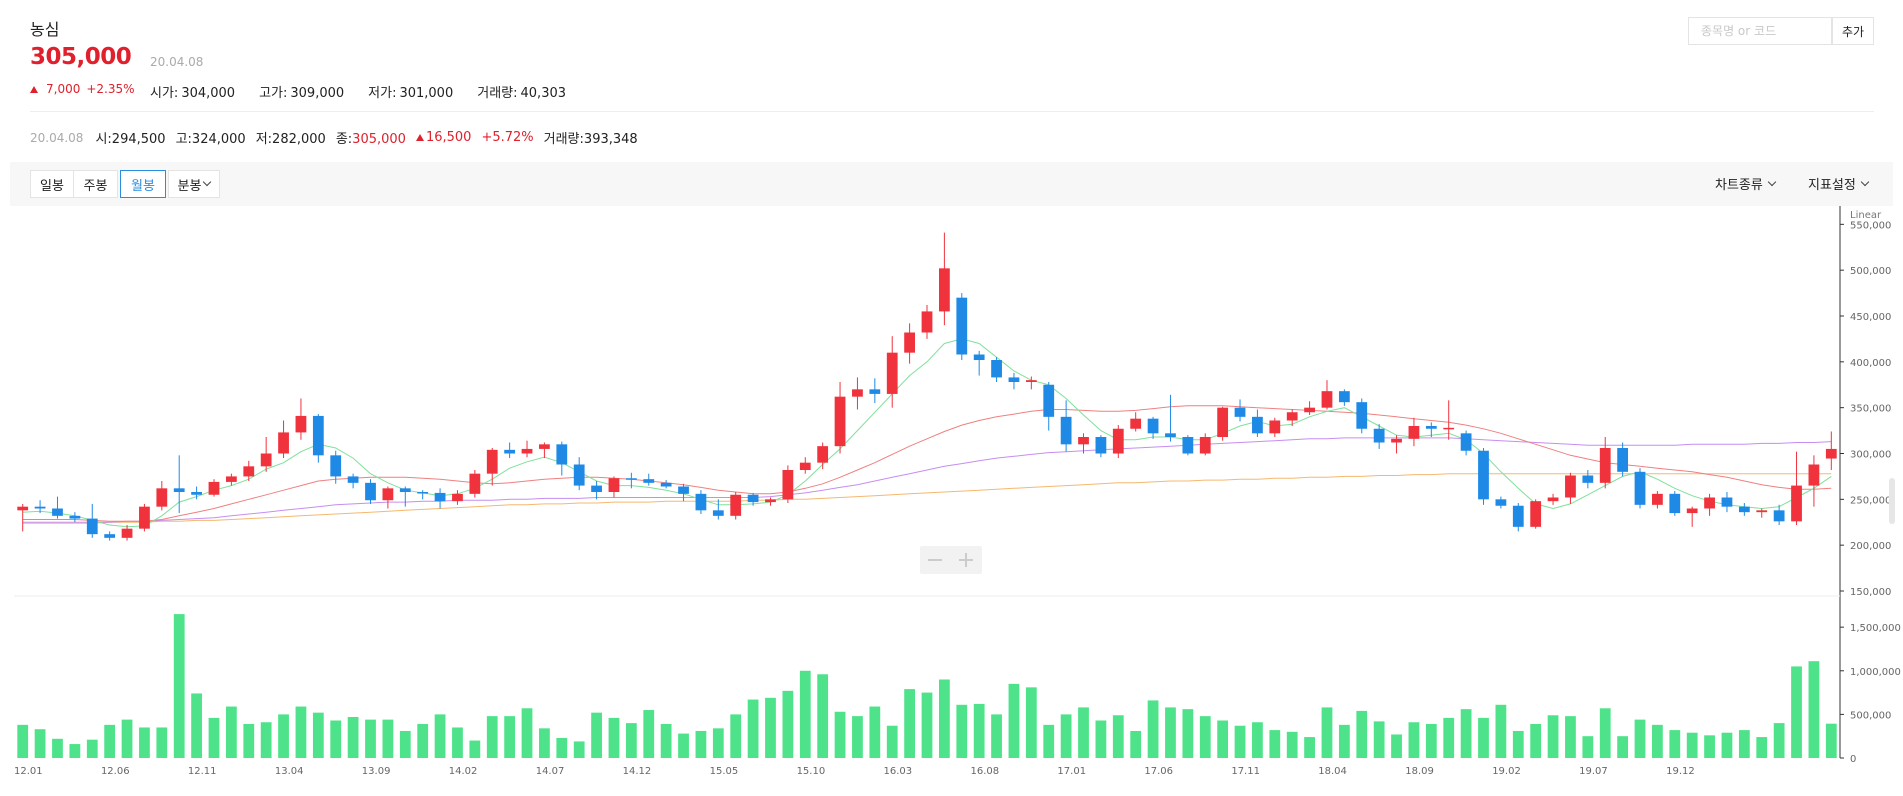 This screenshot has width=1903, height=796. I want to click on stock-search-input, so click(1760, 31).